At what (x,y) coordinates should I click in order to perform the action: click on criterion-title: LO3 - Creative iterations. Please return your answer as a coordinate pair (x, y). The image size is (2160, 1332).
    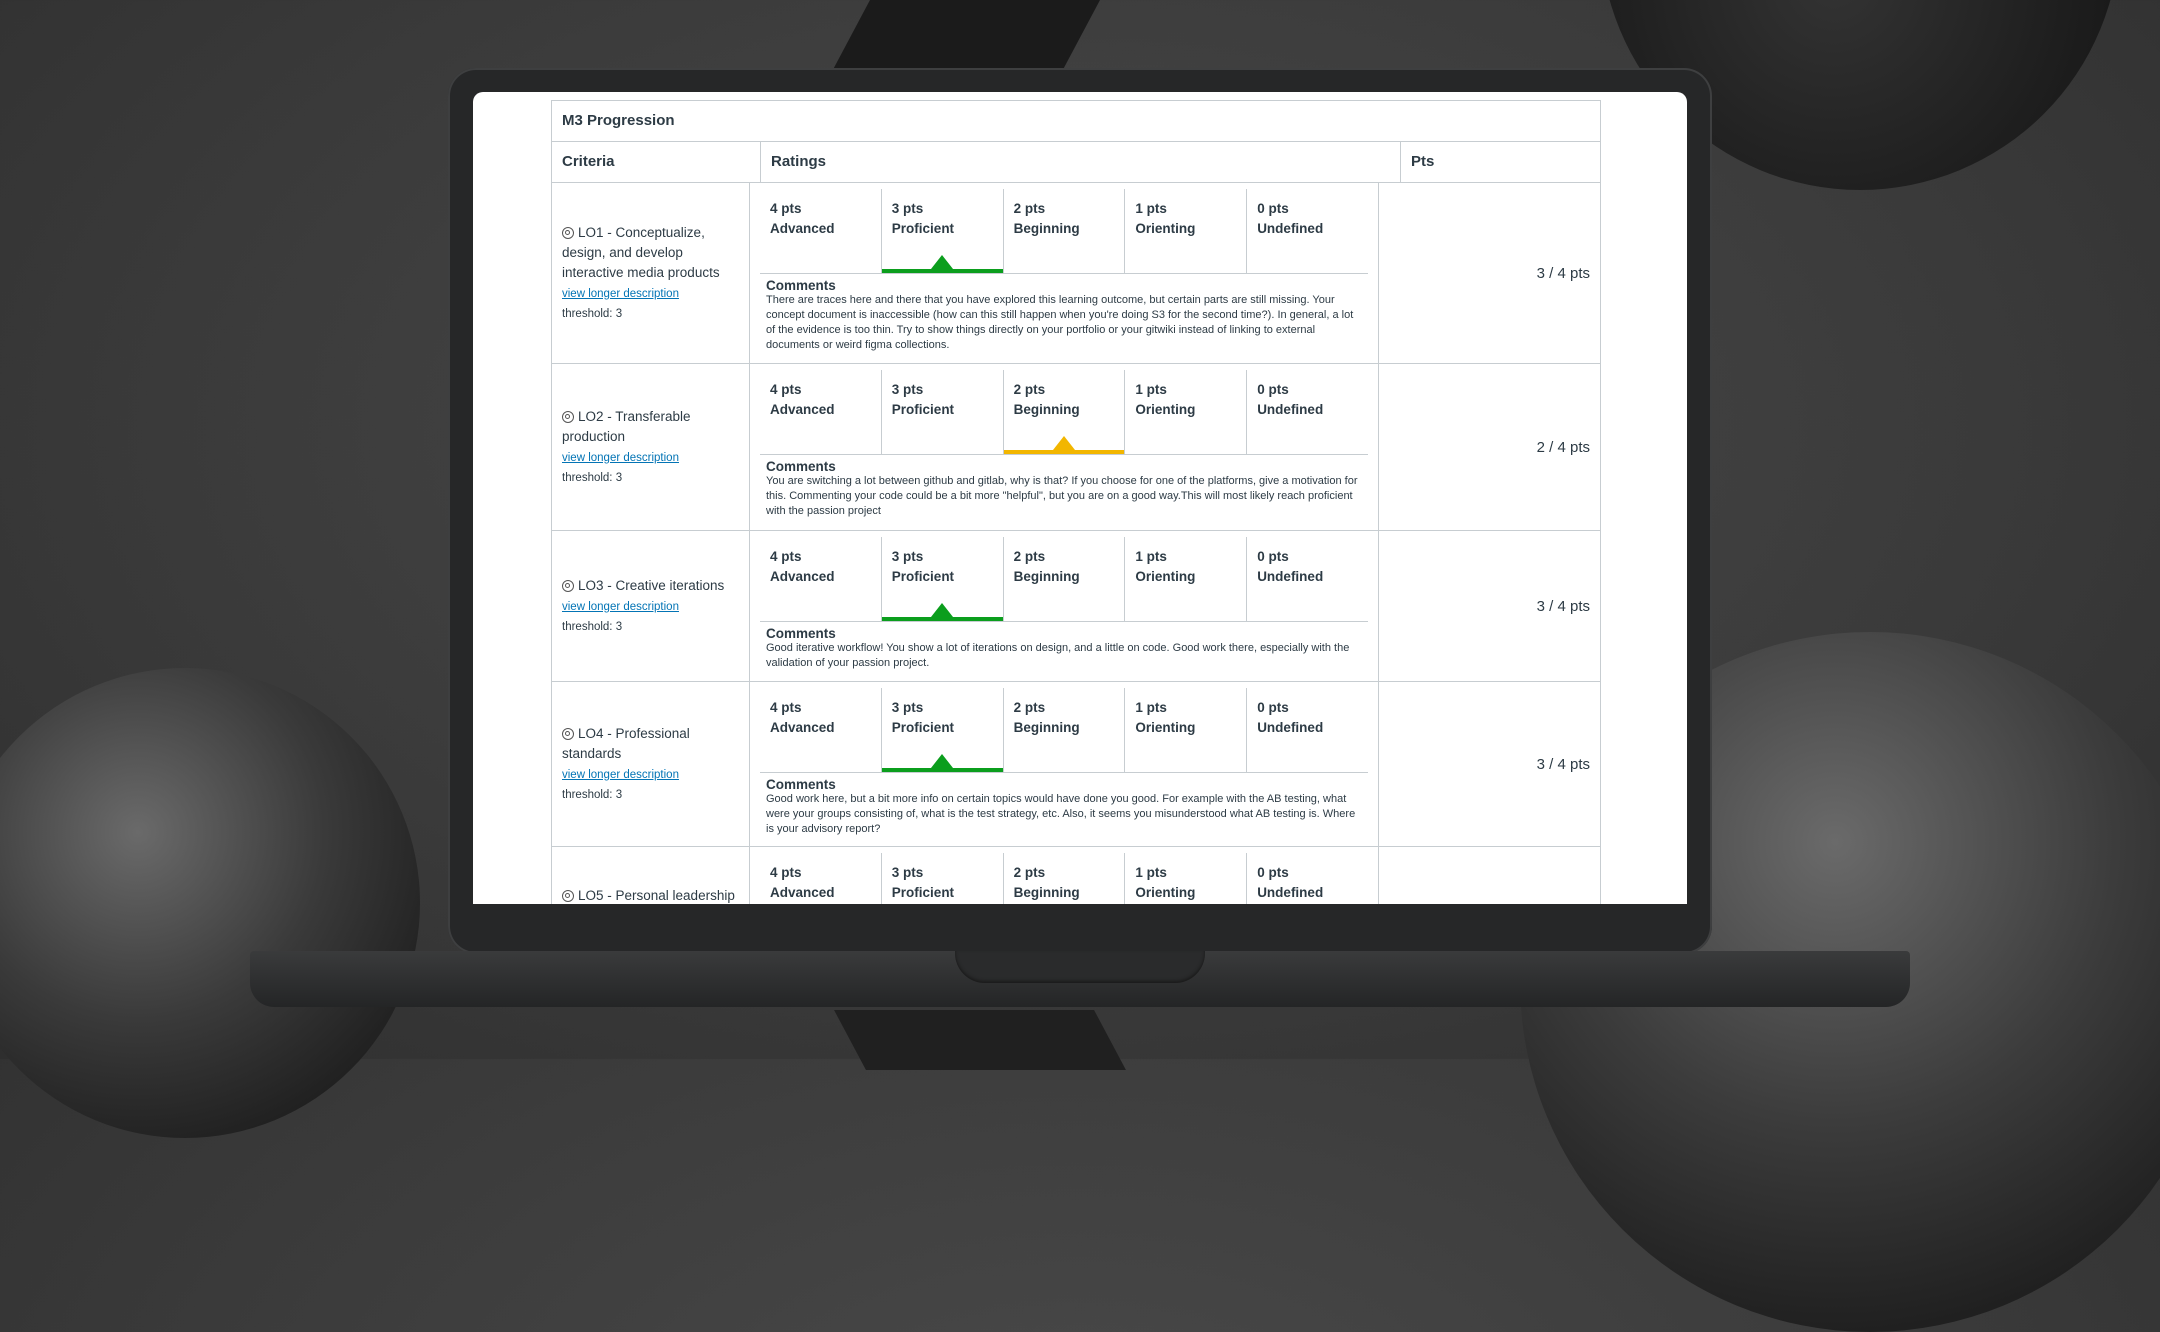
    Looking at the image, I should click on (650, 586).